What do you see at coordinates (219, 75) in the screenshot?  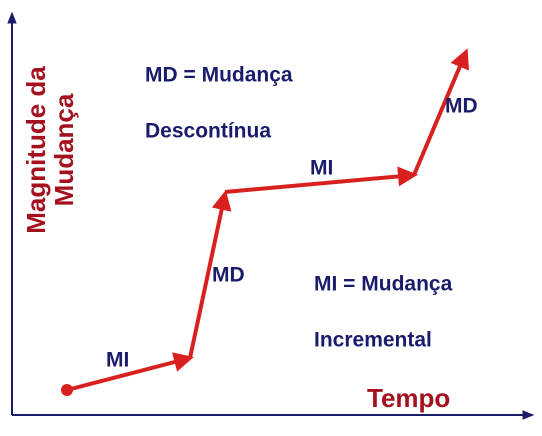 I see `note: MD = Mudança` at bounding box center [219, 75].